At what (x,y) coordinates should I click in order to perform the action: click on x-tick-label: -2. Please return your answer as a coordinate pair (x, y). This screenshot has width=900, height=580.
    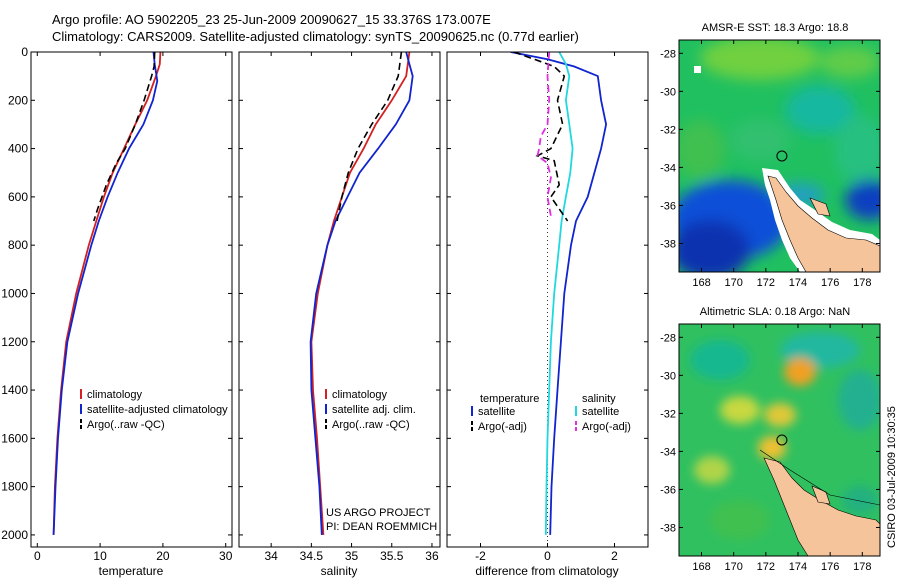
    Looking at the image, I should click on (480, 556).